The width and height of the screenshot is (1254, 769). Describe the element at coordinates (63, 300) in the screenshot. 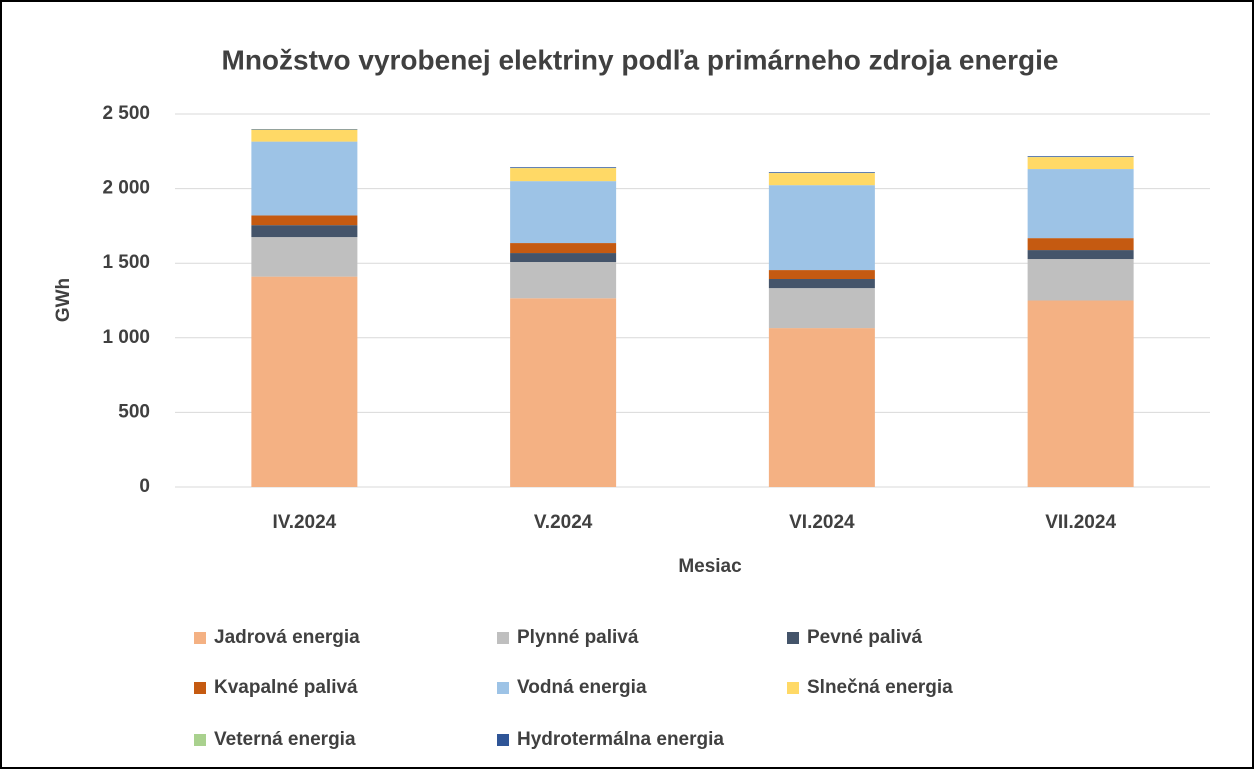

I see `y-axis-title: GWh` at that location.